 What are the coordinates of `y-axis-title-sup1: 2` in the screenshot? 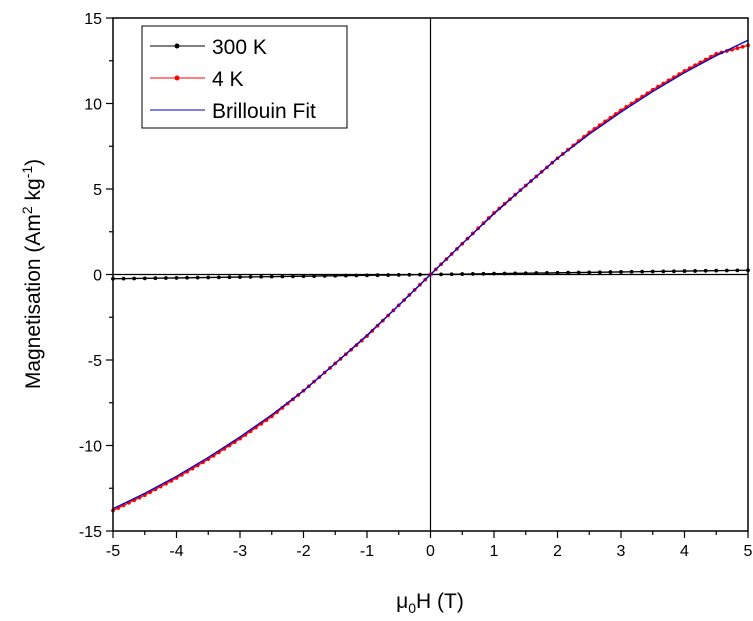 It's located at (27, 210).